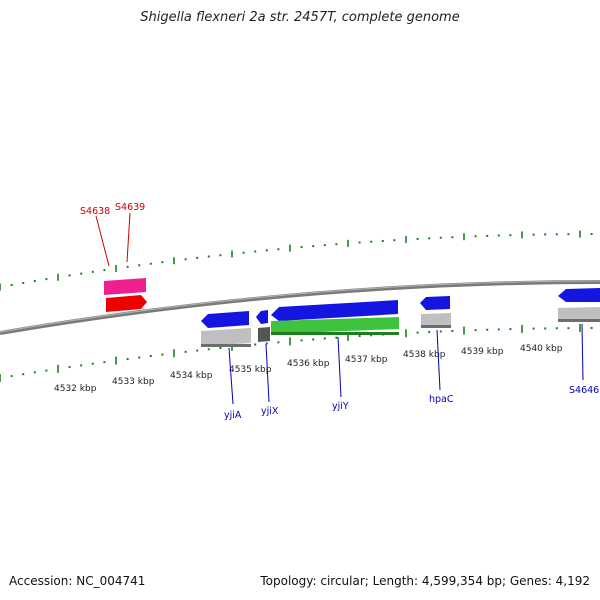 The height and width of the screenshot is (600, 600). Describe the element at coordinates (133, 382) in the screenshot. I see `ruler-label: 4533 kbp` at that location.